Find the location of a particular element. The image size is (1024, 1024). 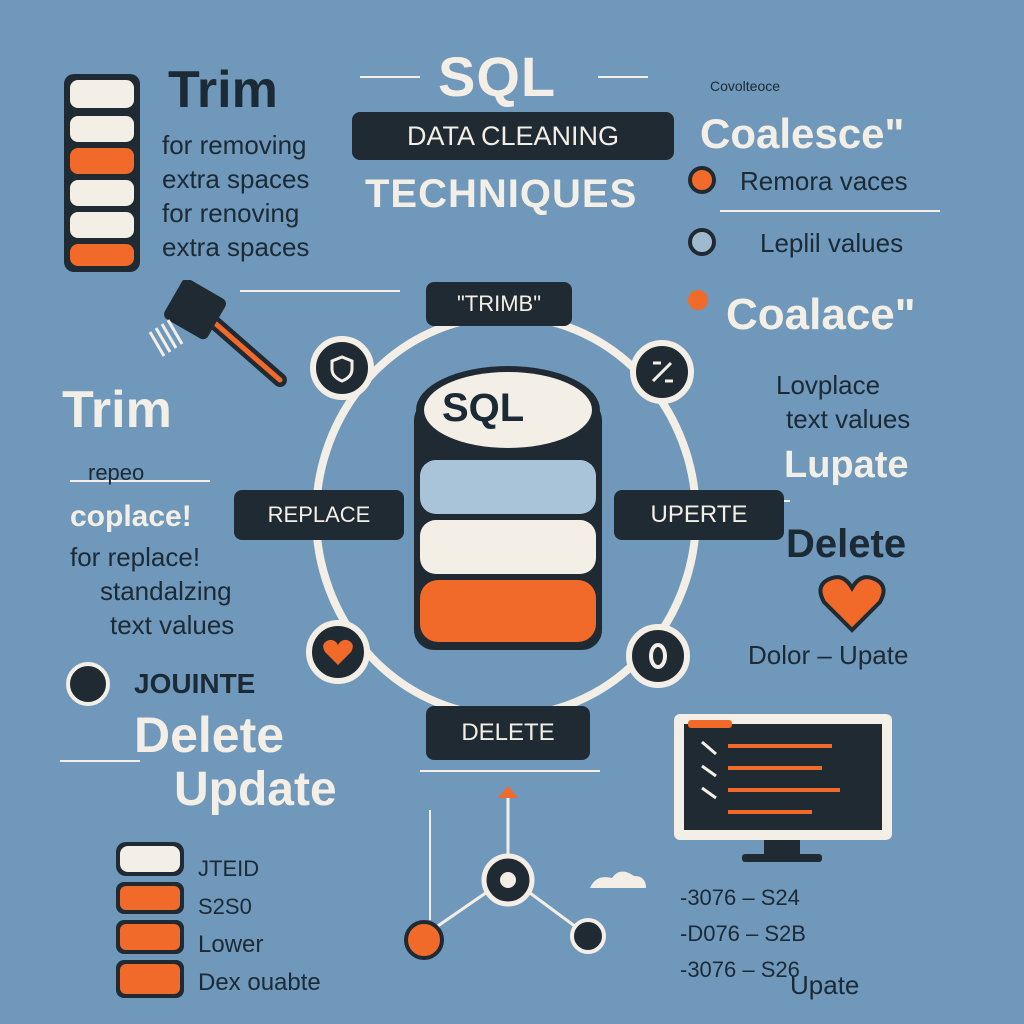

dolor-text: Dolor – Upate is located at coordinates (828, 655).